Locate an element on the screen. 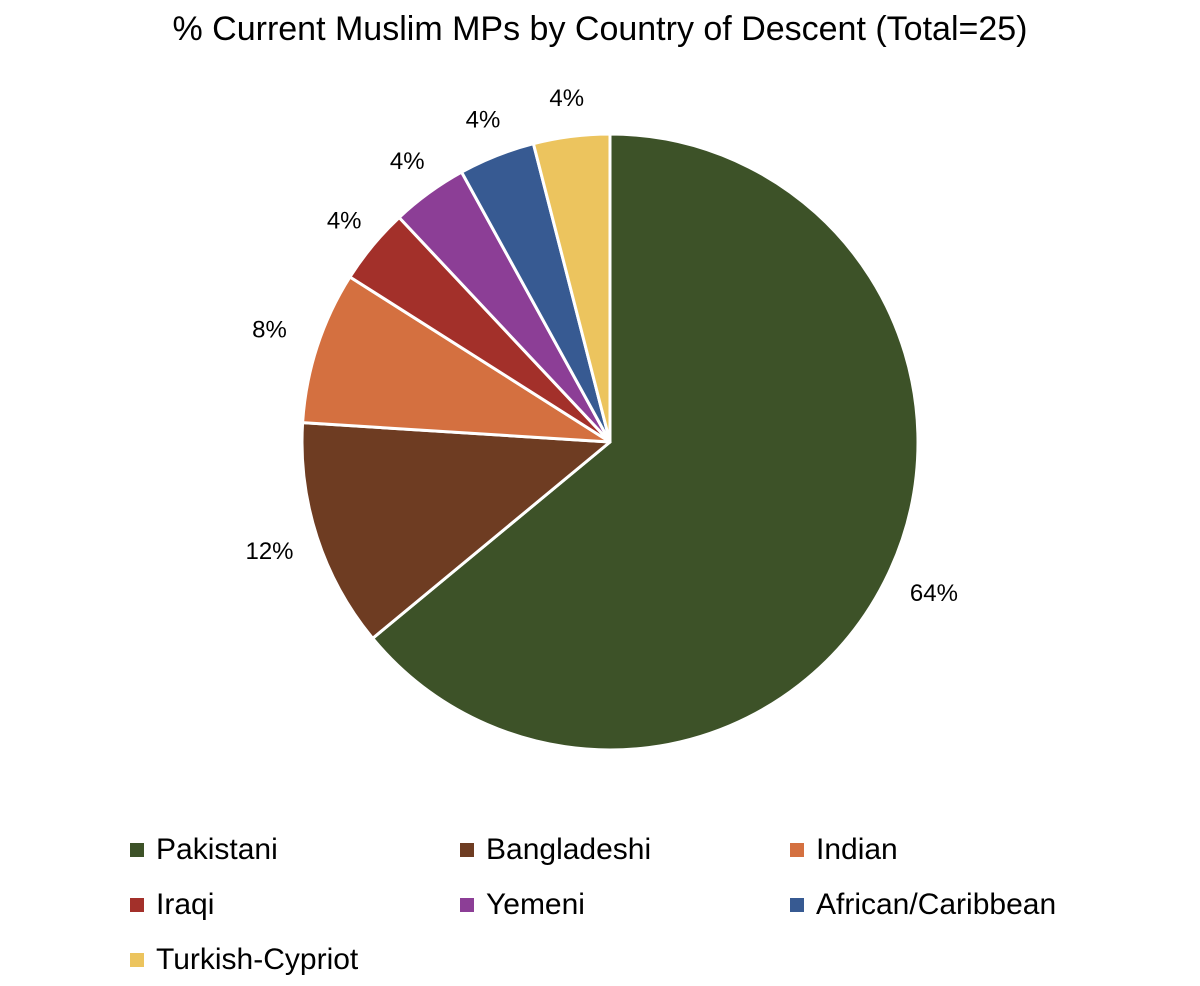  data-label-yemeni: 4% is located at coordinates (407, 161).